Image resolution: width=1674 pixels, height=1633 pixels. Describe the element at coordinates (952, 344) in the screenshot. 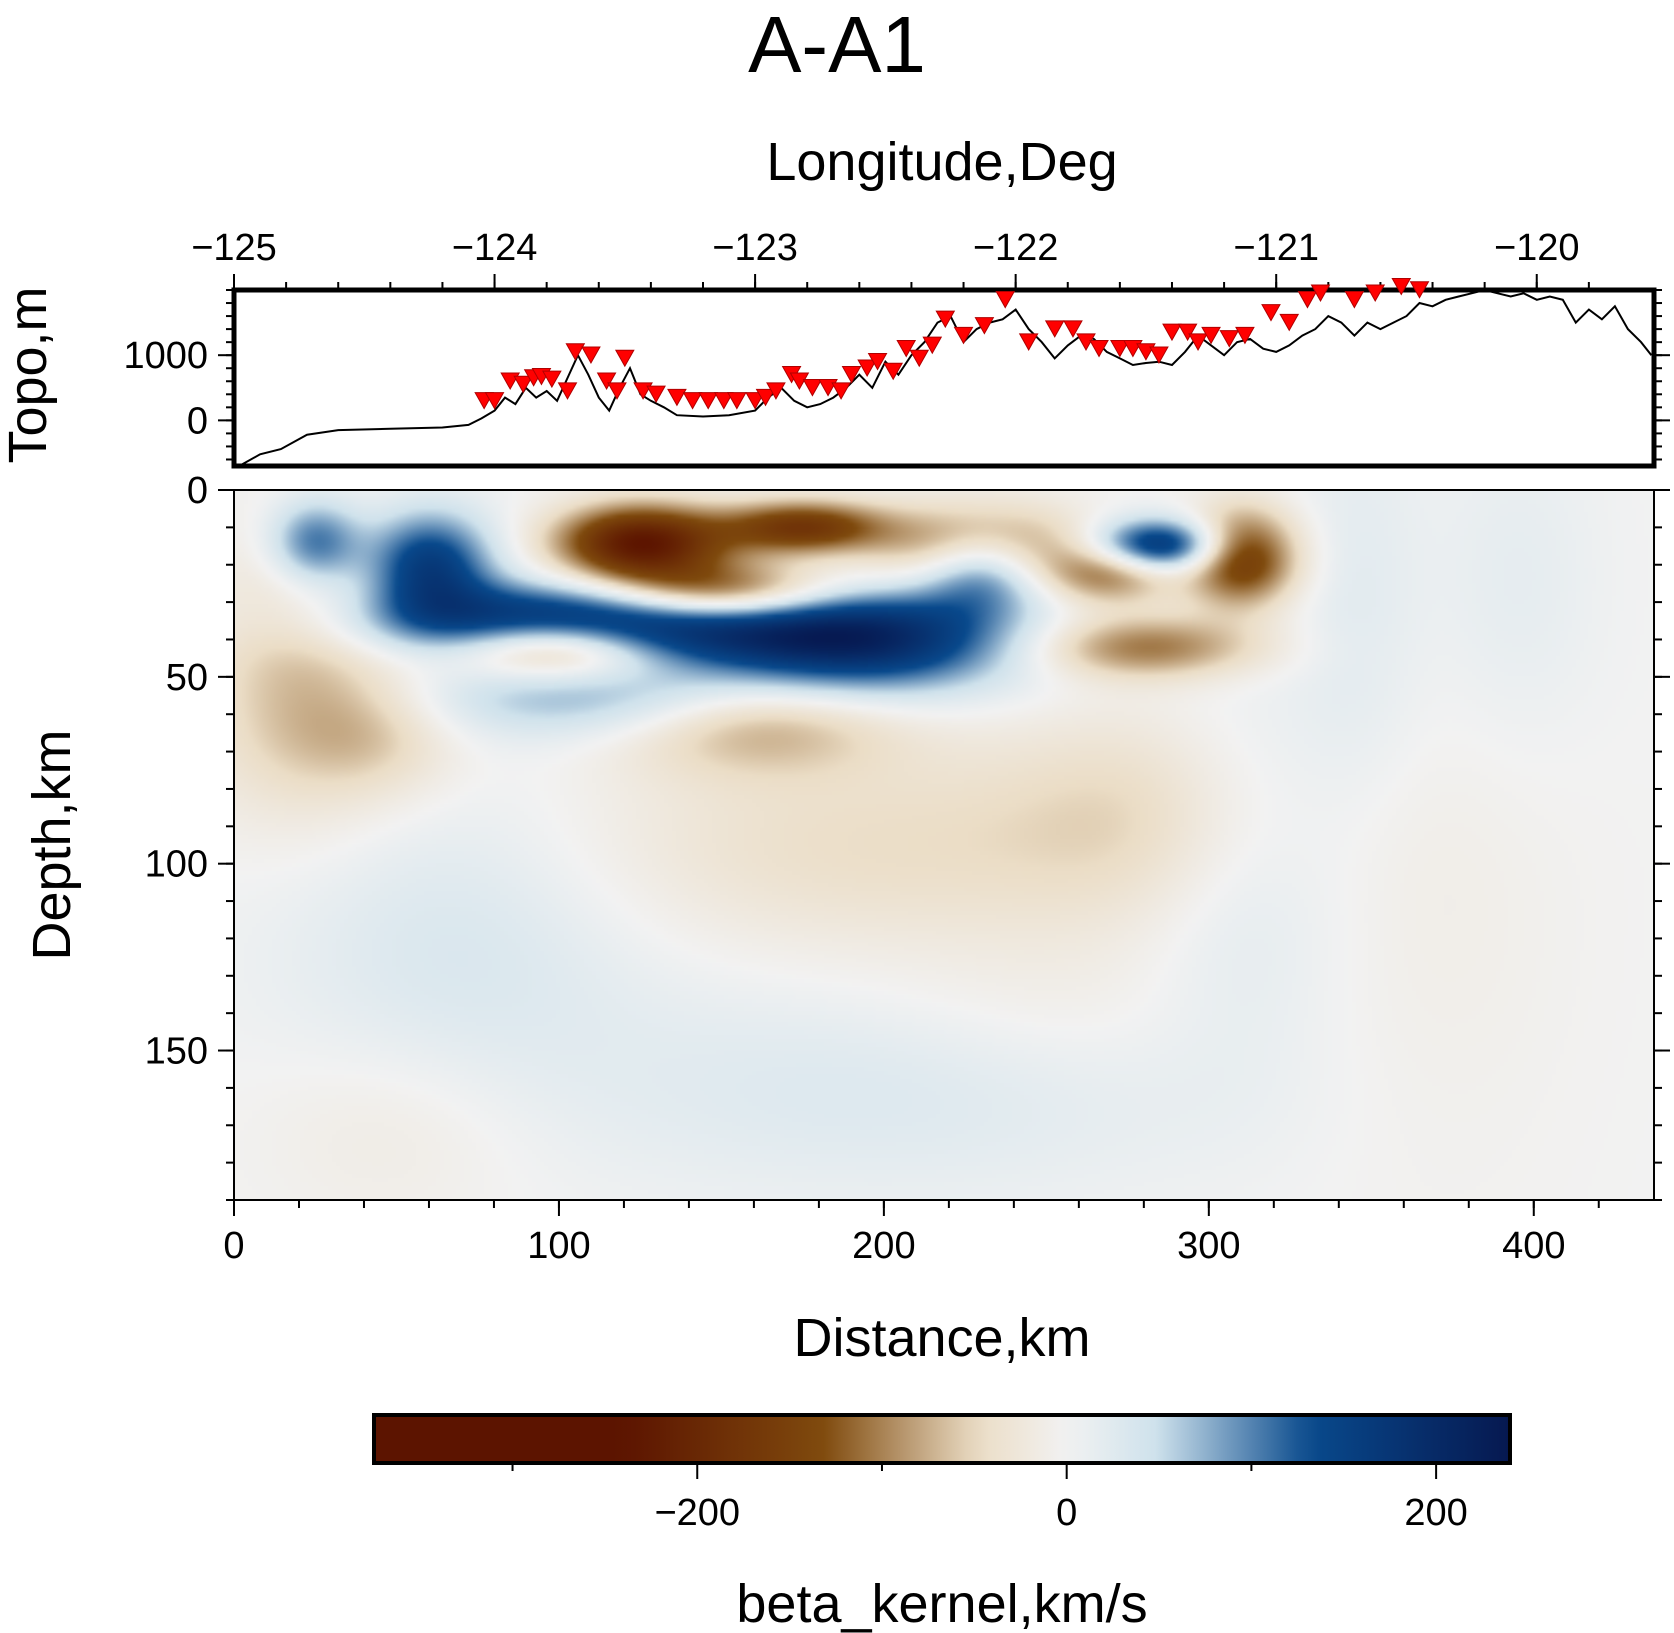

I see `seismic-stations` at that location.